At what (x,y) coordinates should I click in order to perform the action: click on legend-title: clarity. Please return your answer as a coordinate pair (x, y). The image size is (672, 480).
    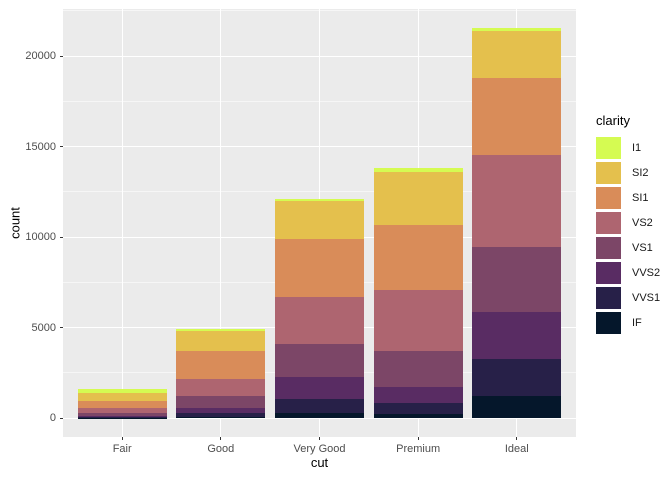
    Looking at the image, I should click on (613, 120).